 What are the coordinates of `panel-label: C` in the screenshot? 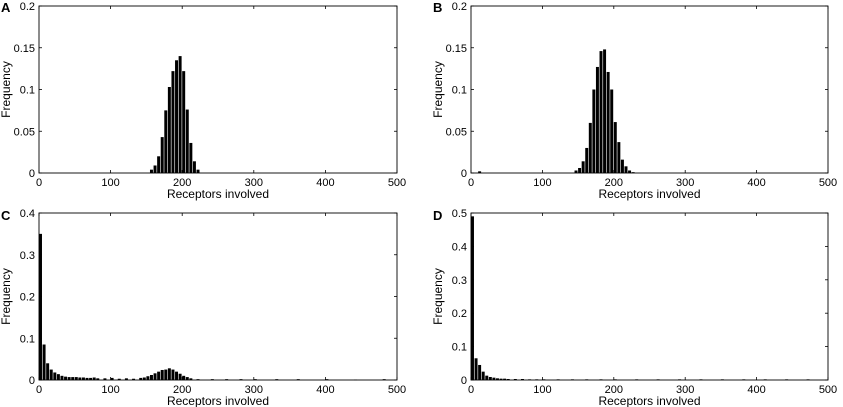 It's located at (6, 215).